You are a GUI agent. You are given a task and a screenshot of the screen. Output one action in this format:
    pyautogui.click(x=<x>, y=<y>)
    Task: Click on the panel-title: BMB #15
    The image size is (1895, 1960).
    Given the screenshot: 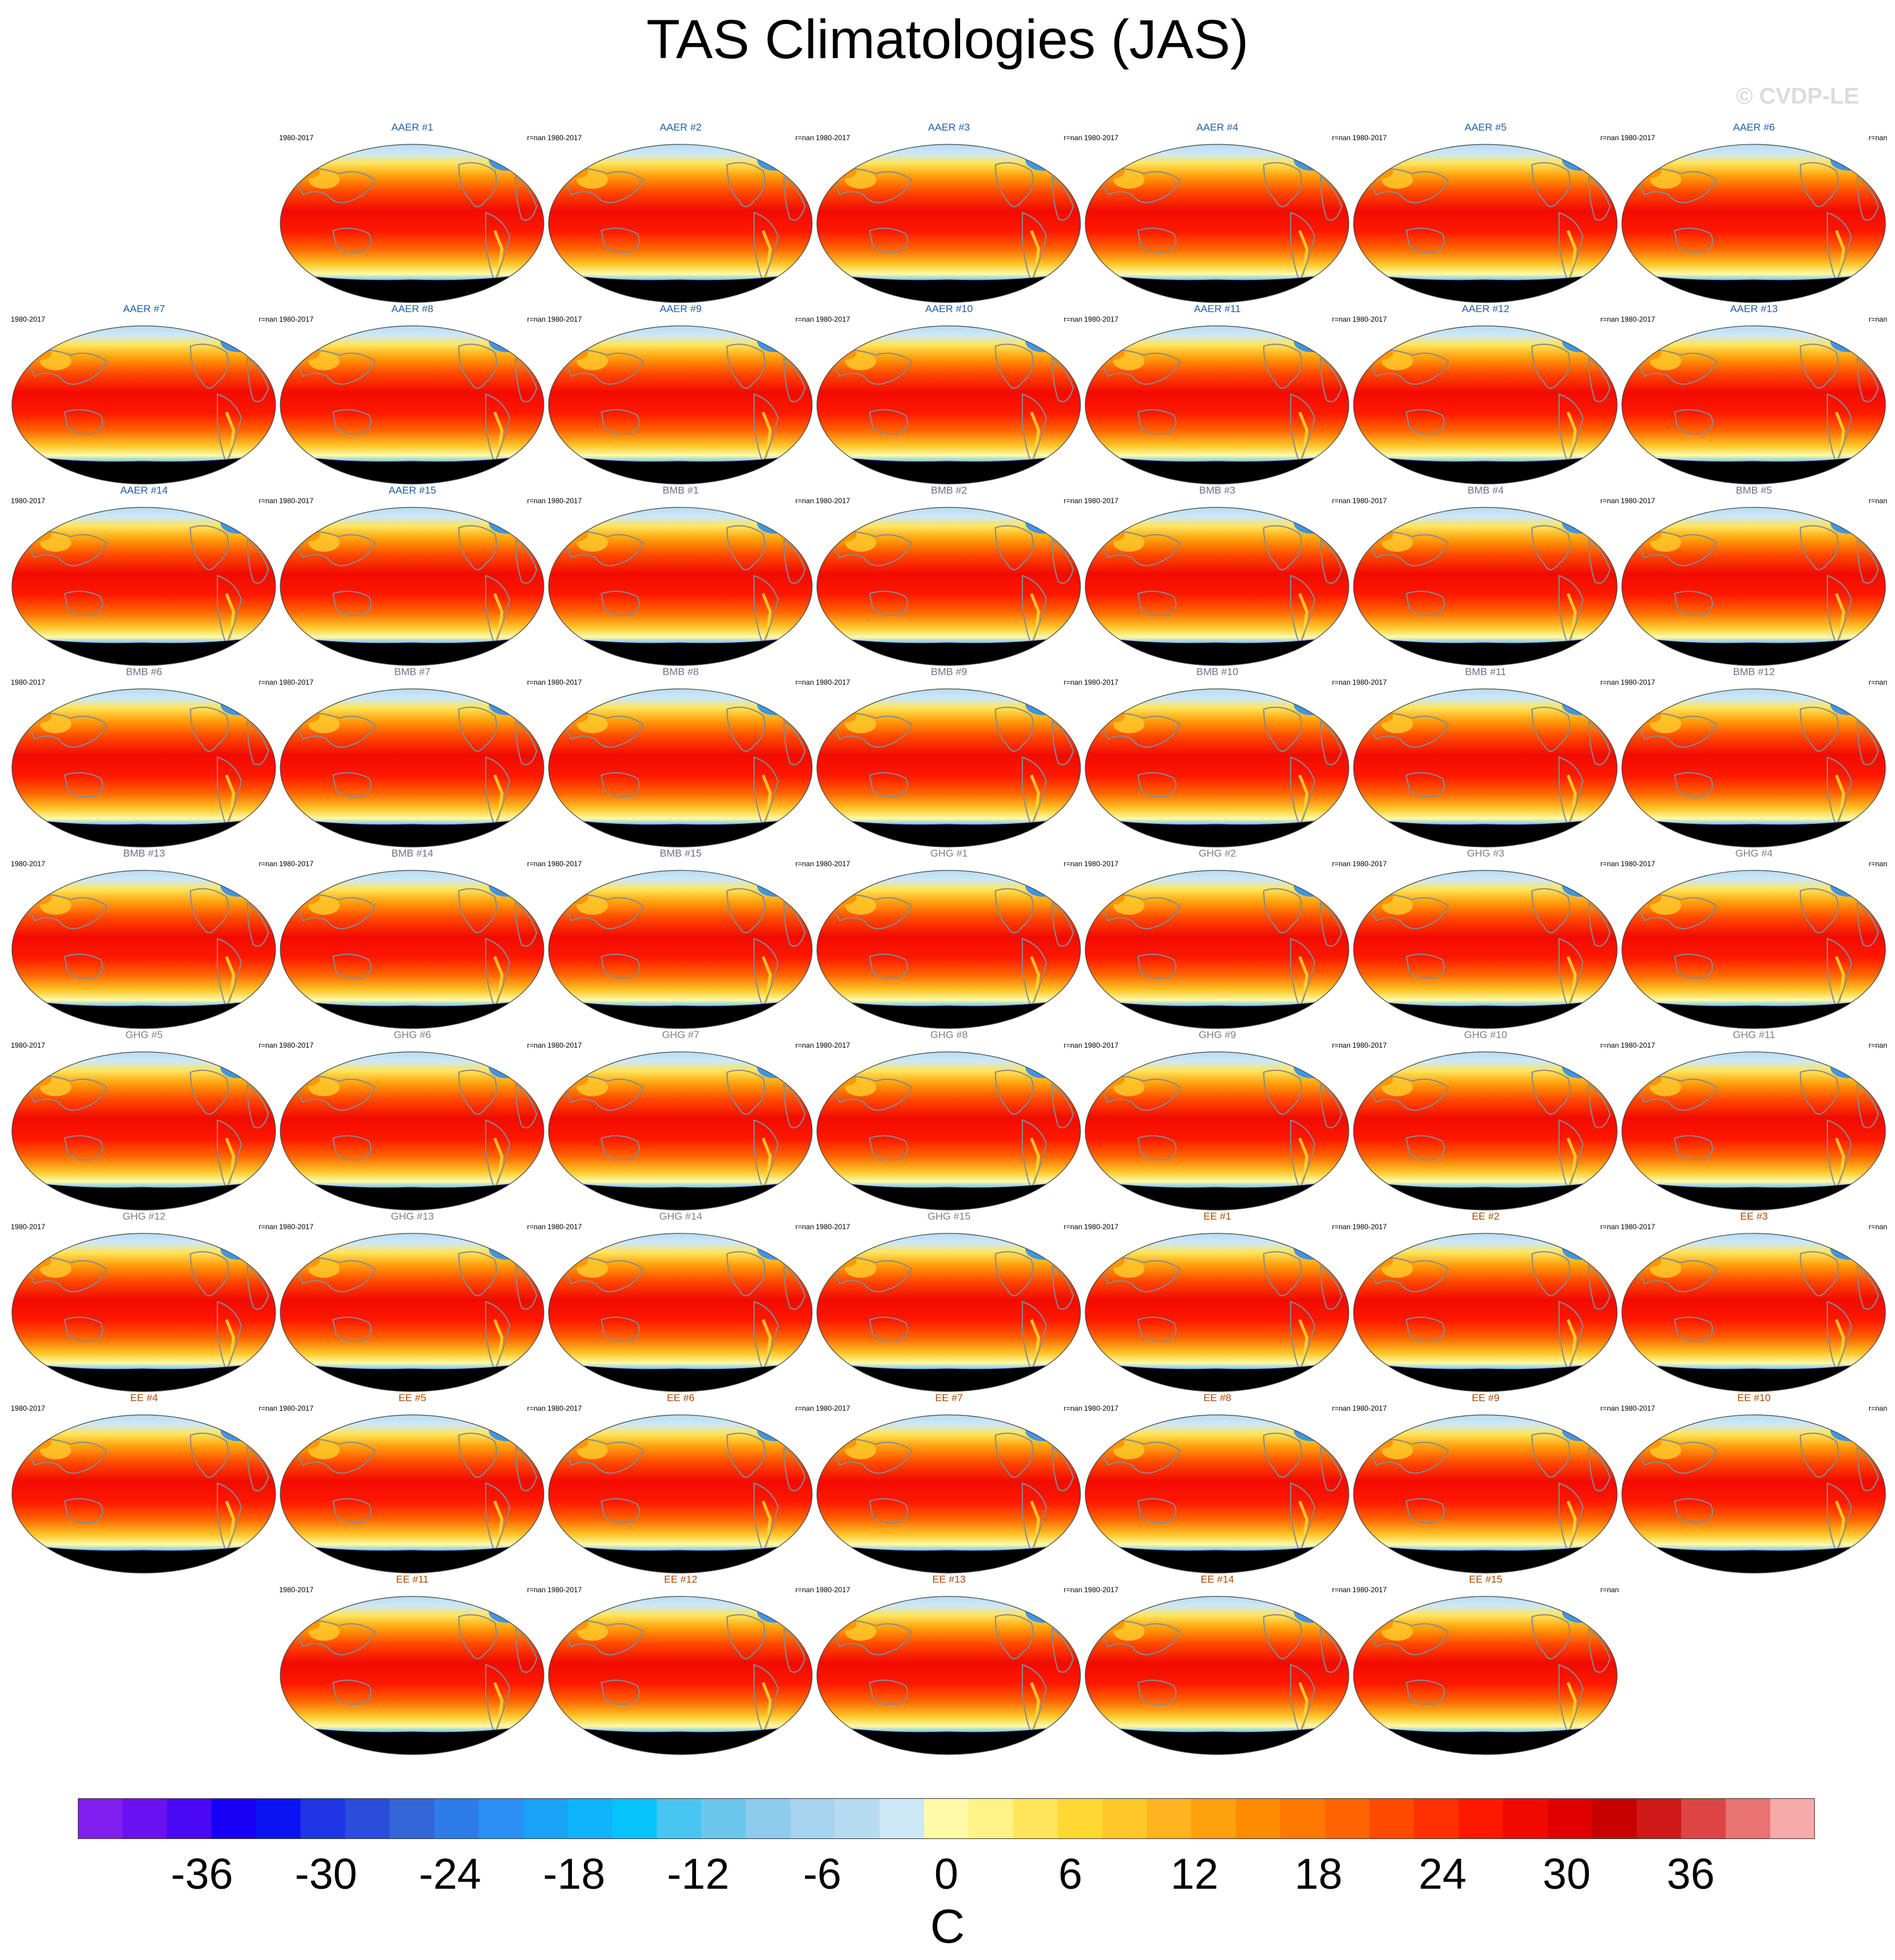 What is the action you would take?
    pyautogui.click(x=680, y=854)
    